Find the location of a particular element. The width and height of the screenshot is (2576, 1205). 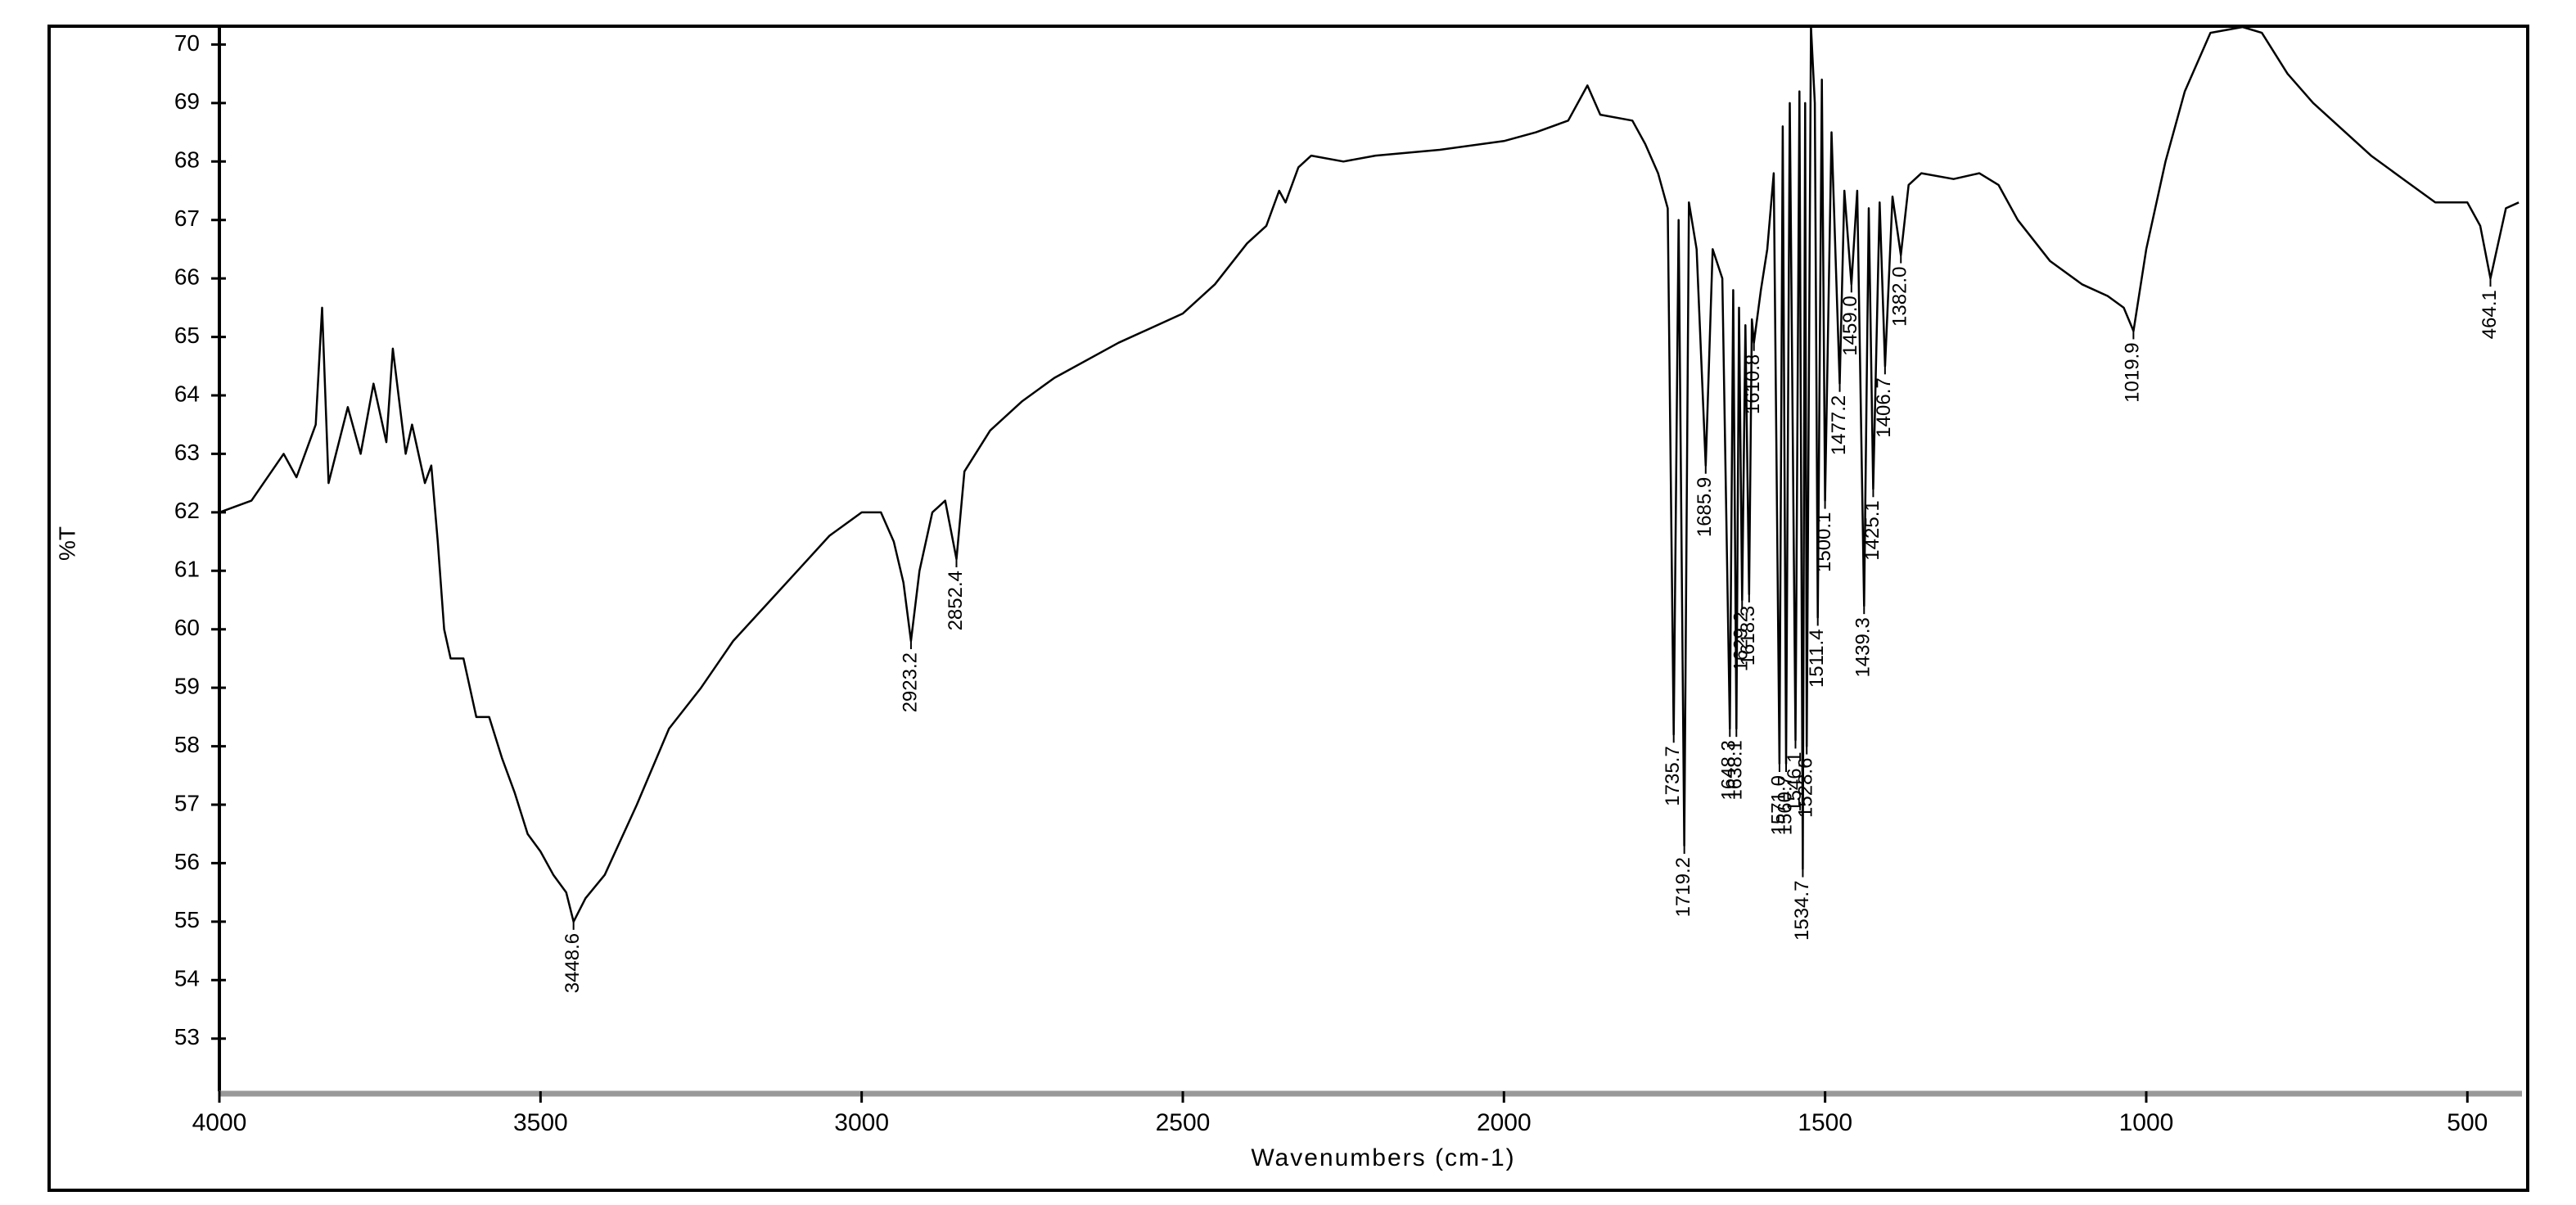

peak-label: 1629.2 is located at coordinates (1741, 641).